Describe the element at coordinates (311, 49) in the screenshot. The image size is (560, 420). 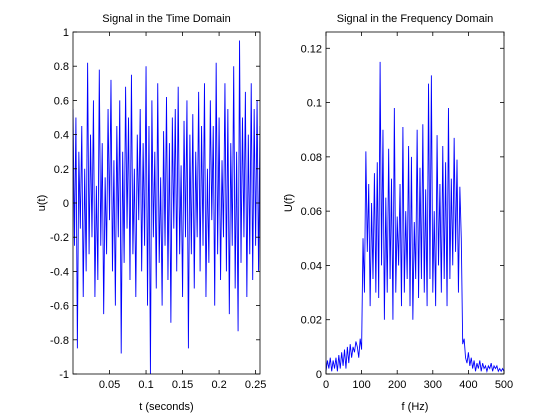
I see `y-tick-label: 0.12` at that location.